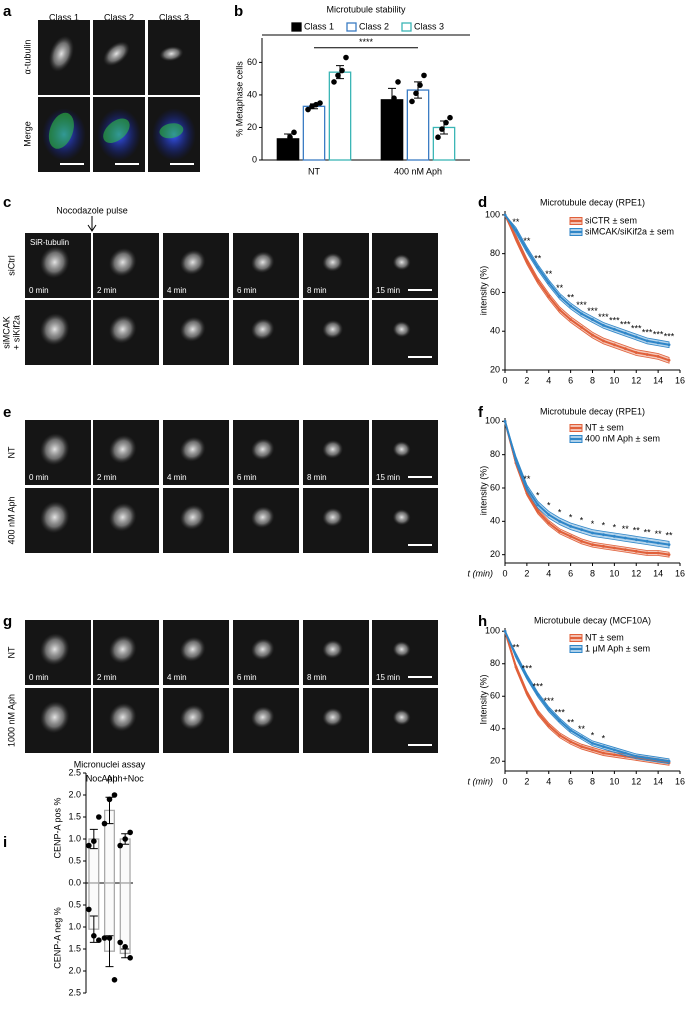 This screenshot has width=687, height=1018. What do you see at coordinates (592, 620) in the screenshot?
I see `chart-title: Microtubule decay (MCF10A)` at bounding box center [592, 620].